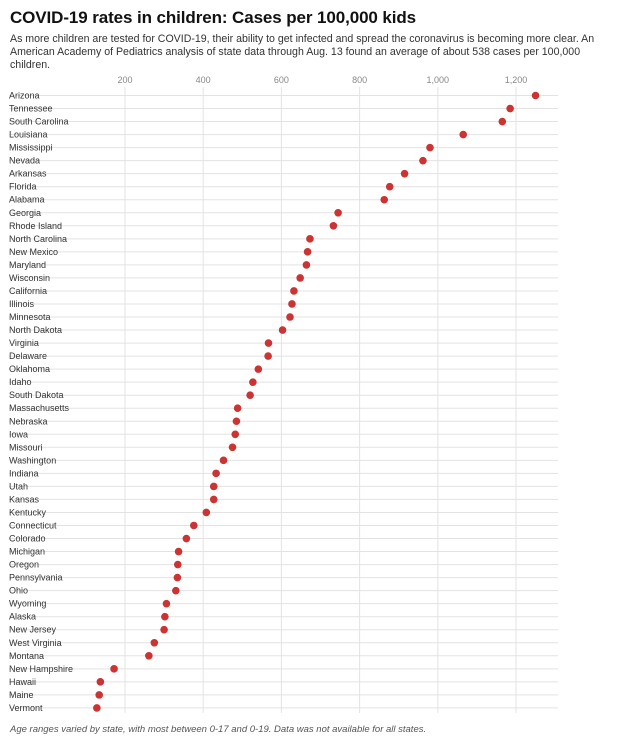 The height and width of the screenshot is (739, 620). What do you see at coordinates (281, 80) in the screenshot?
I see `x-tick-label: 600` at bounding box center [281, 80].